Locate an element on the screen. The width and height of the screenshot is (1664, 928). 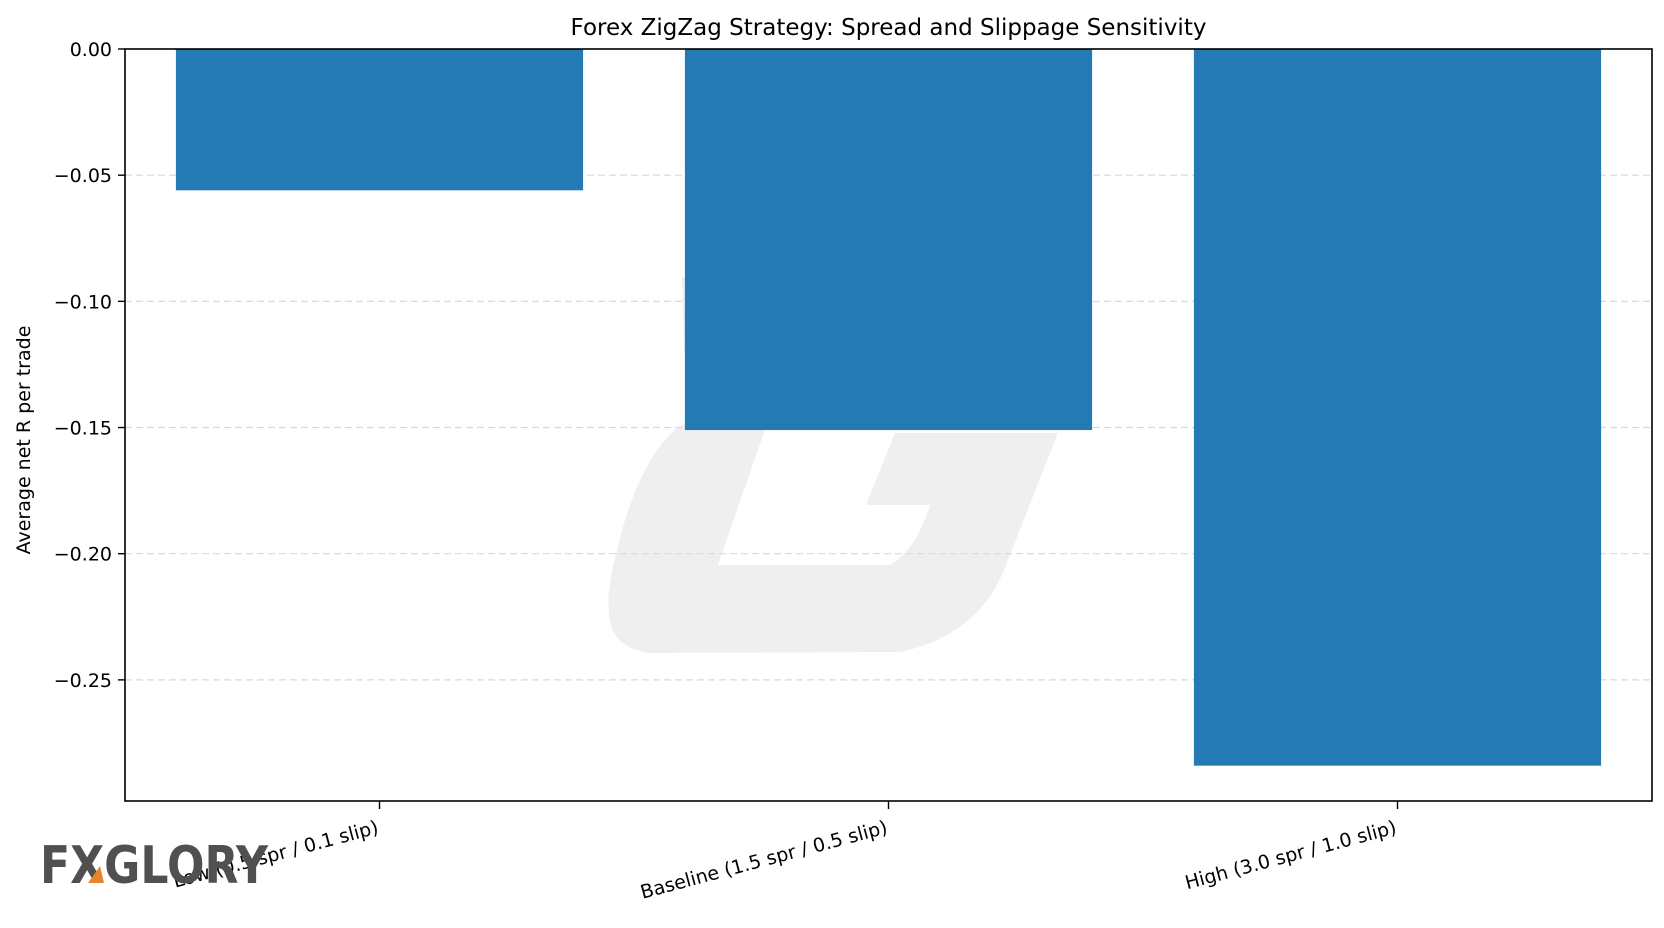
brand-logo-text: FXGLORY is located at coordinates (154, 866).